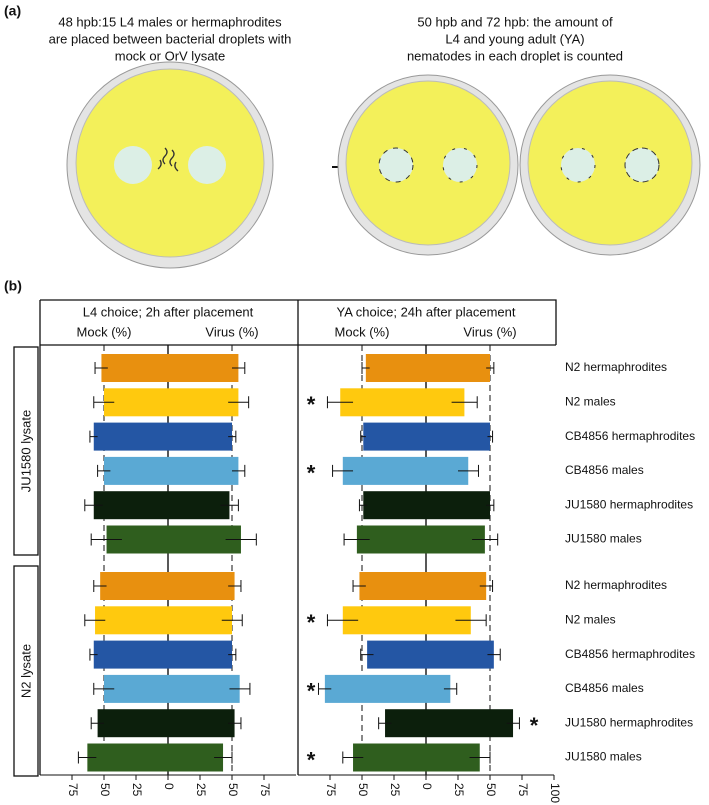 The height and width of the screenshot is (805, 709). What do you see at coordinates (426, 311) in the screenshot?
I see `panel-title: YA choice; 24h after placement` at bounding box center [426, 311].